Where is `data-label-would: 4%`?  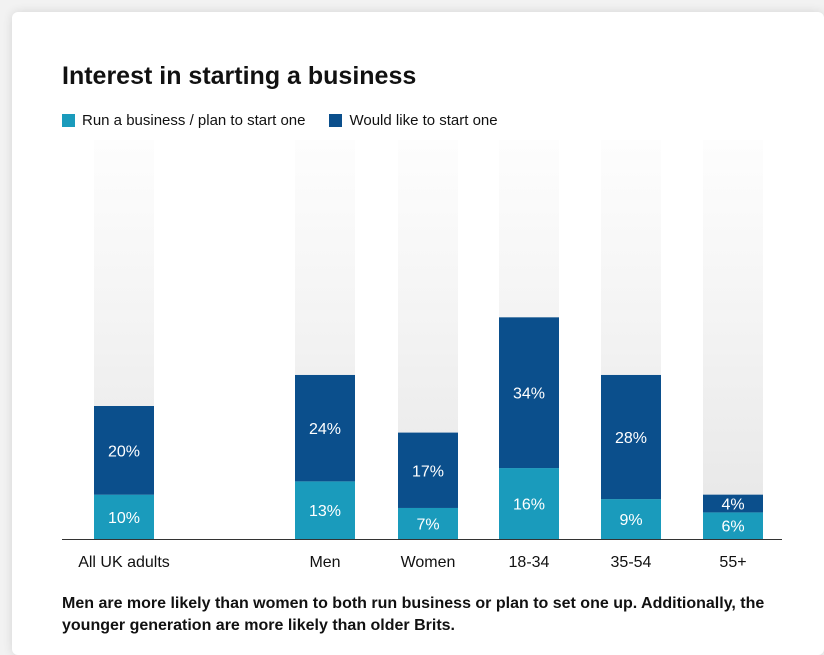 data-label-would: 4% is located at coordinates (732, 504).